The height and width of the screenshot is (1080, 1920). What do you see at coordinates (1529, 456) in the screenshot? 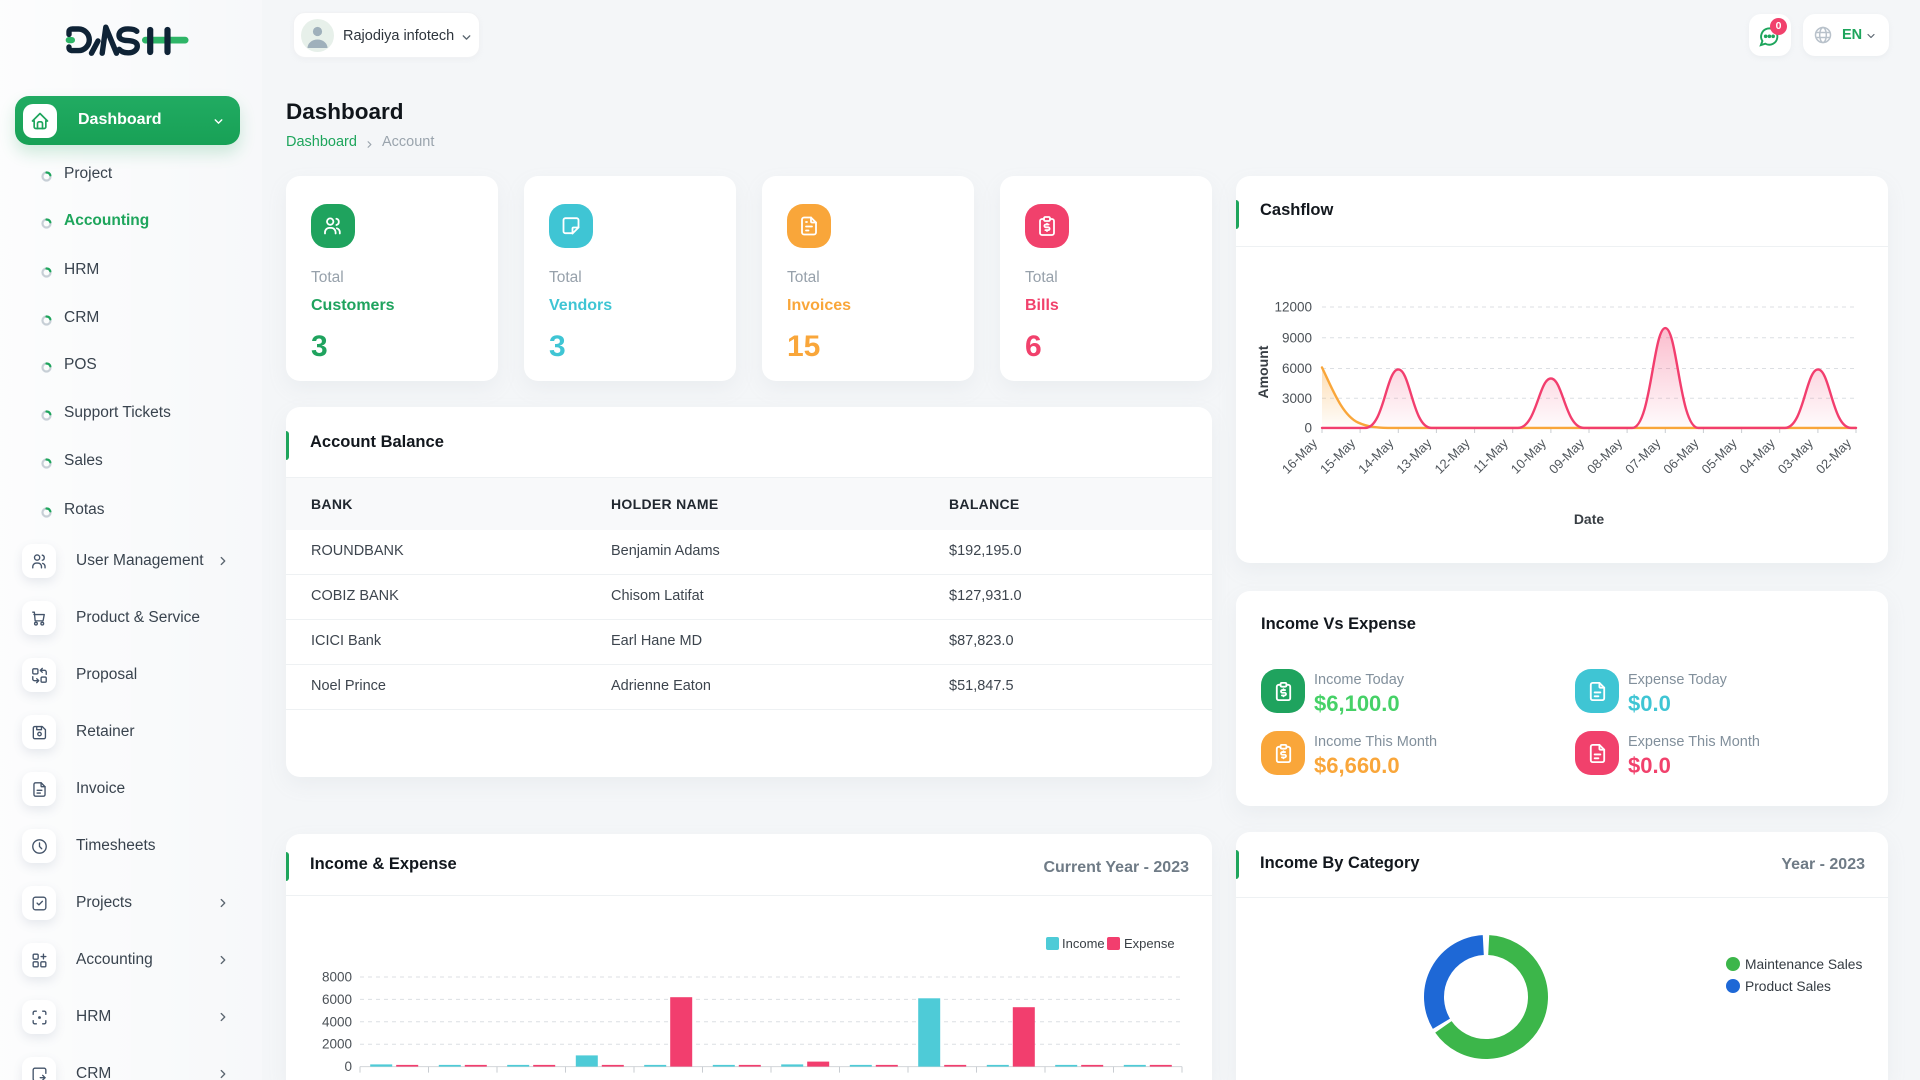
I see `svg-text: 10-May` at bounding box center [1529, 456].